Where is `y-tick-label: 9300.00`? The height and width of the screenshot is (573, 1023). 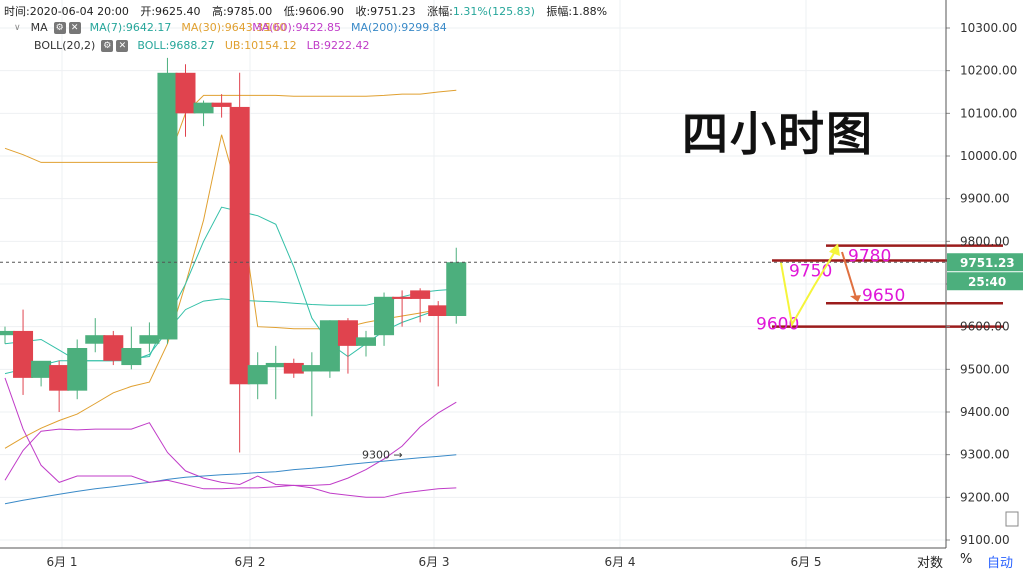 y-tick-label: 9300.00 is located at coordinates (985, 455).